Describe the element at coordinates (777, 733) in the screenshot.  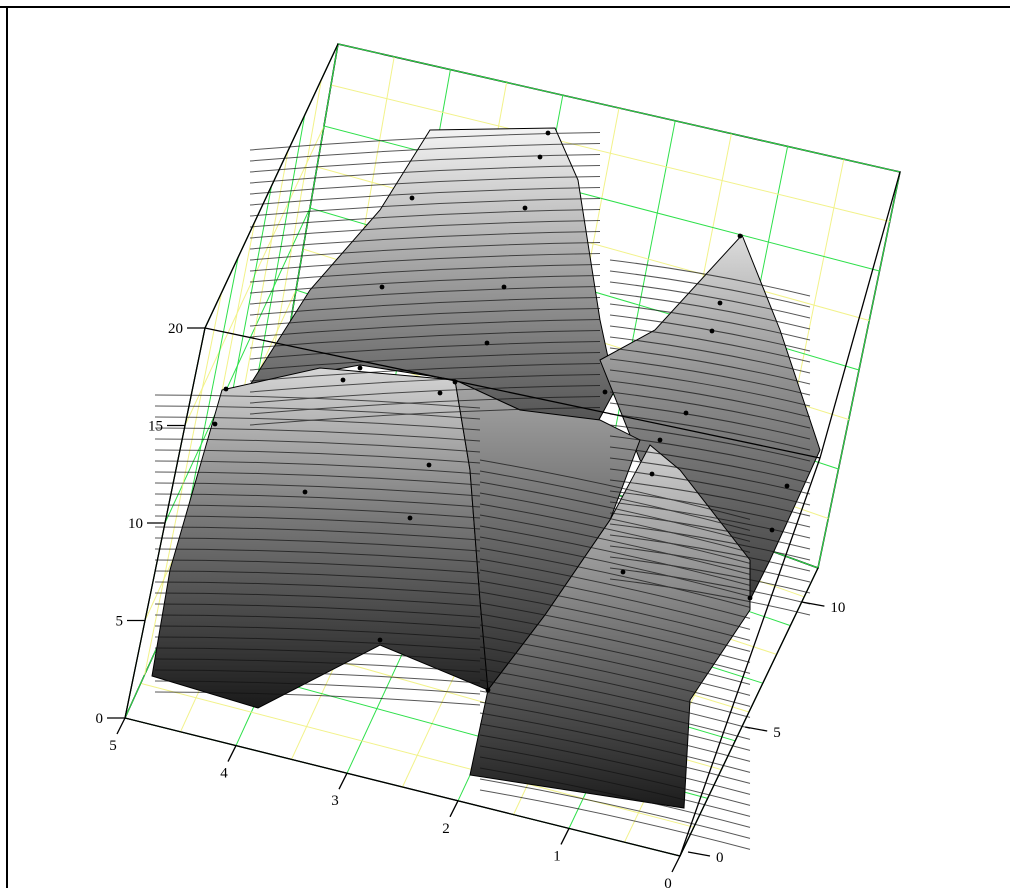
I see `y-tick-label: 5` at that location.